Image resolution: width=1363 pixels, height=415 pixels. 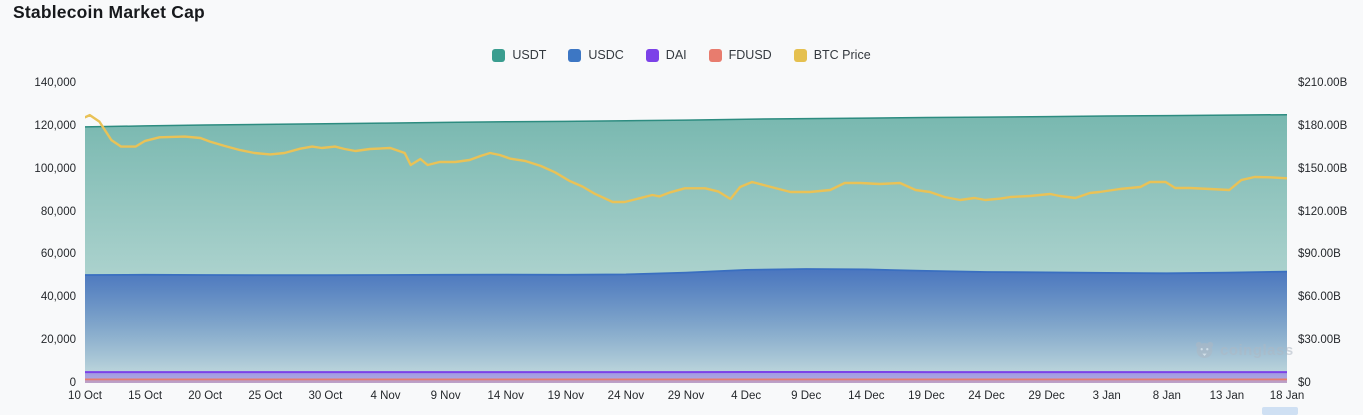 What do you see at coordinates (1280, 411) in the screenshot?
I see `x-scrollbar-thumb` at bounding box center [1280, 411].